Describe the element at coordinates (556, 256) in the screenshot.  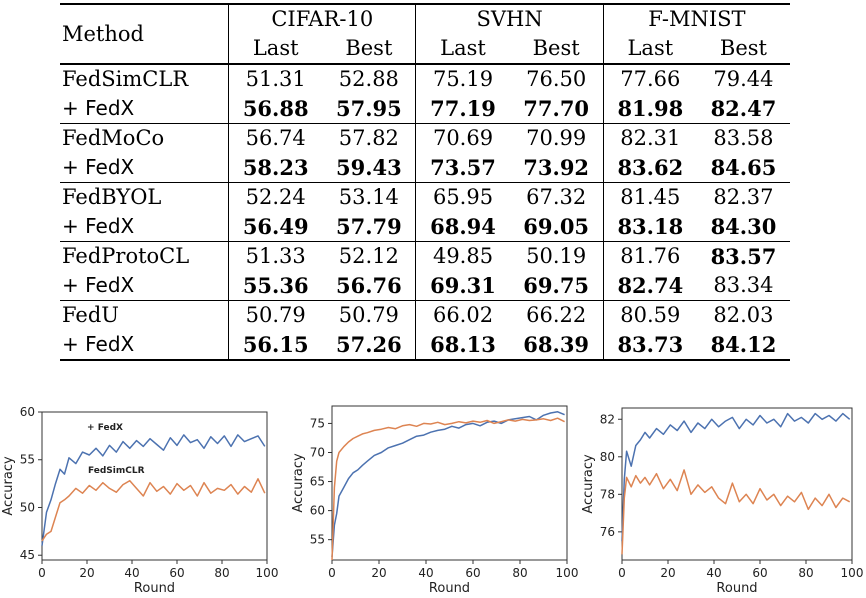
I see `table-cell: 50.19` at that location.